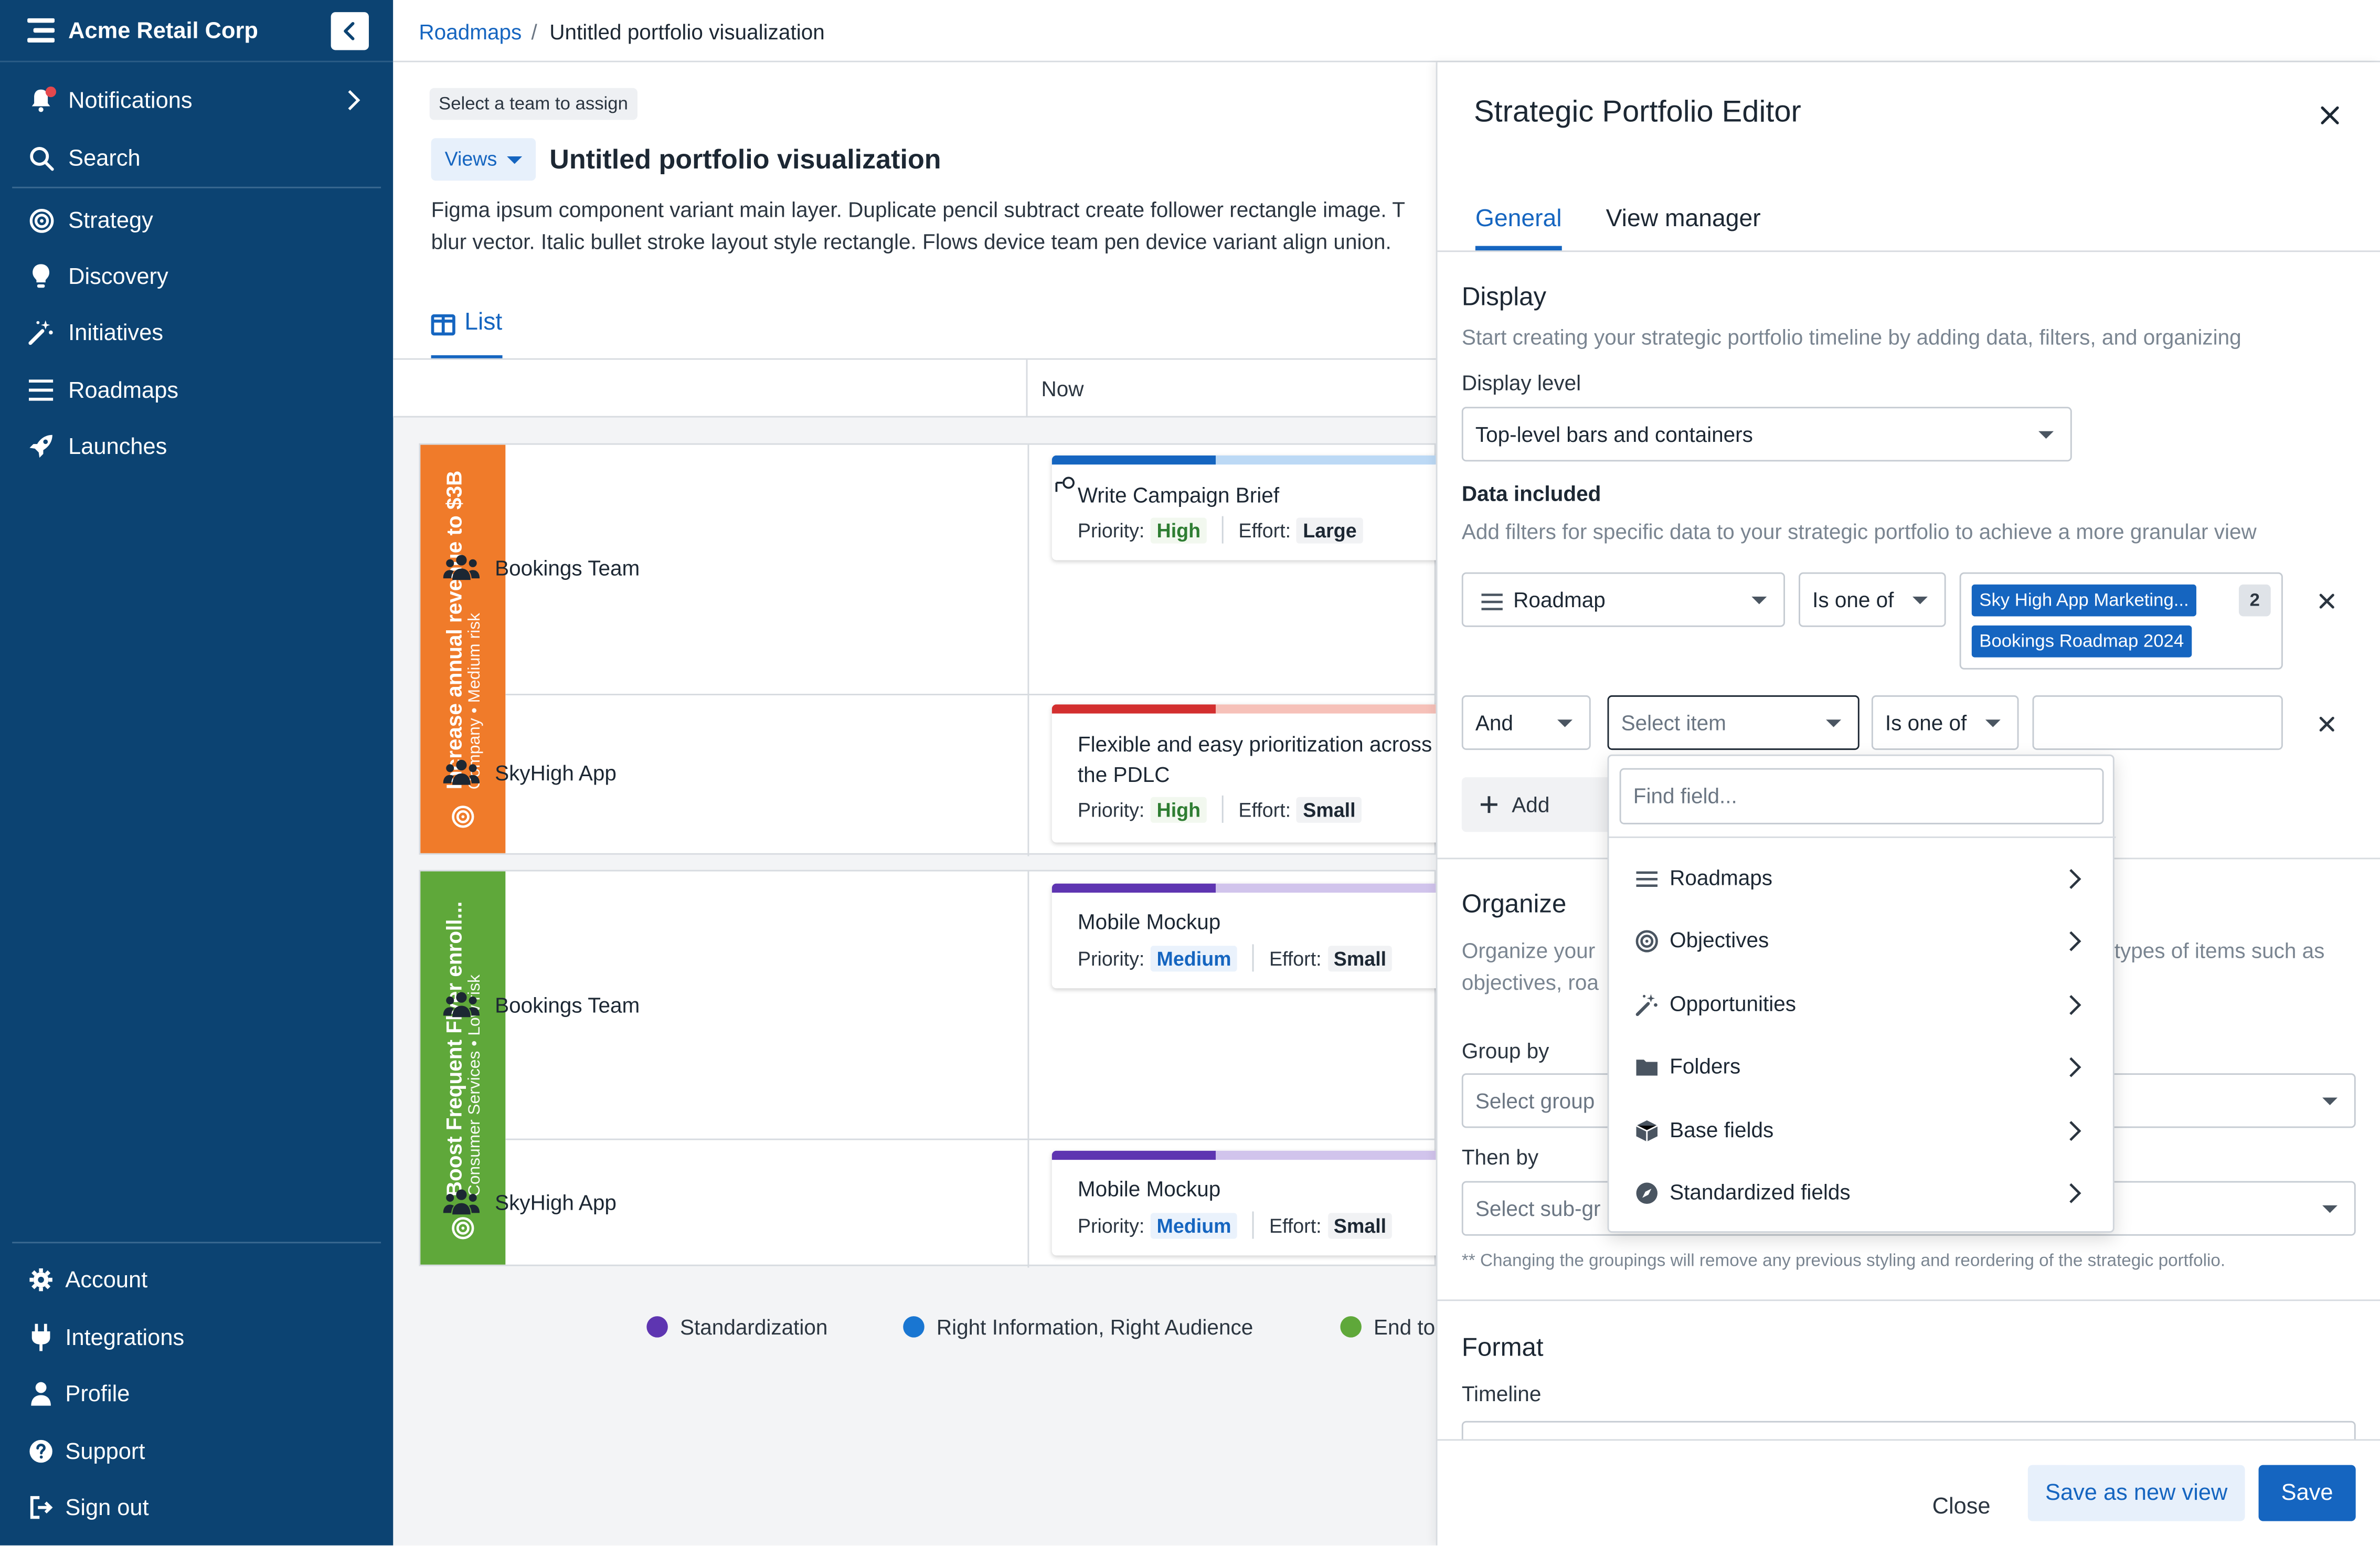 The image size is (2380, 1546). Describe the element at coordinates (1623, 599) in the screenshot. I see `filter-field-select: Roadmap` at that location.